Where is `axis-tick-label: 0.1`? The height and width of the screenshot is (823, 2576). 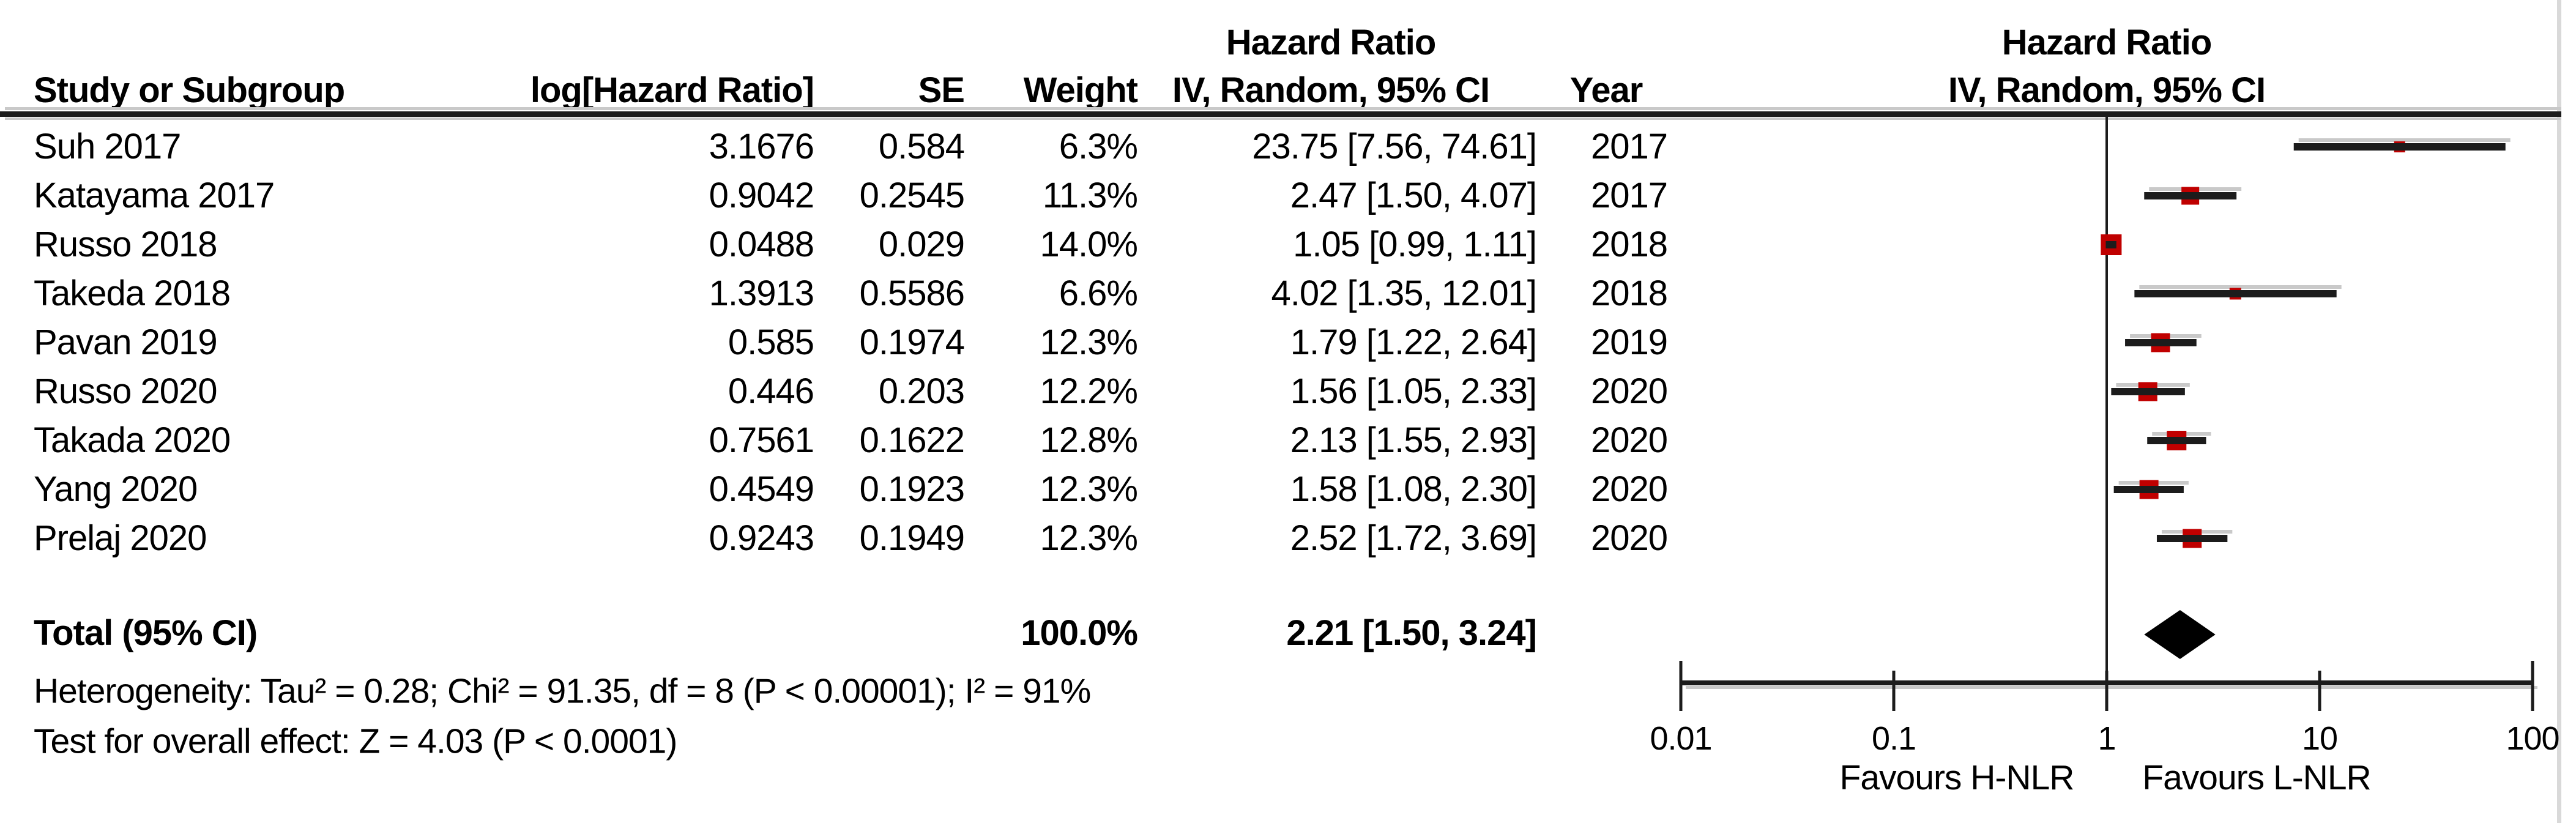 axis-tick-label: 0.1 is located at coordinates (1894, 739).